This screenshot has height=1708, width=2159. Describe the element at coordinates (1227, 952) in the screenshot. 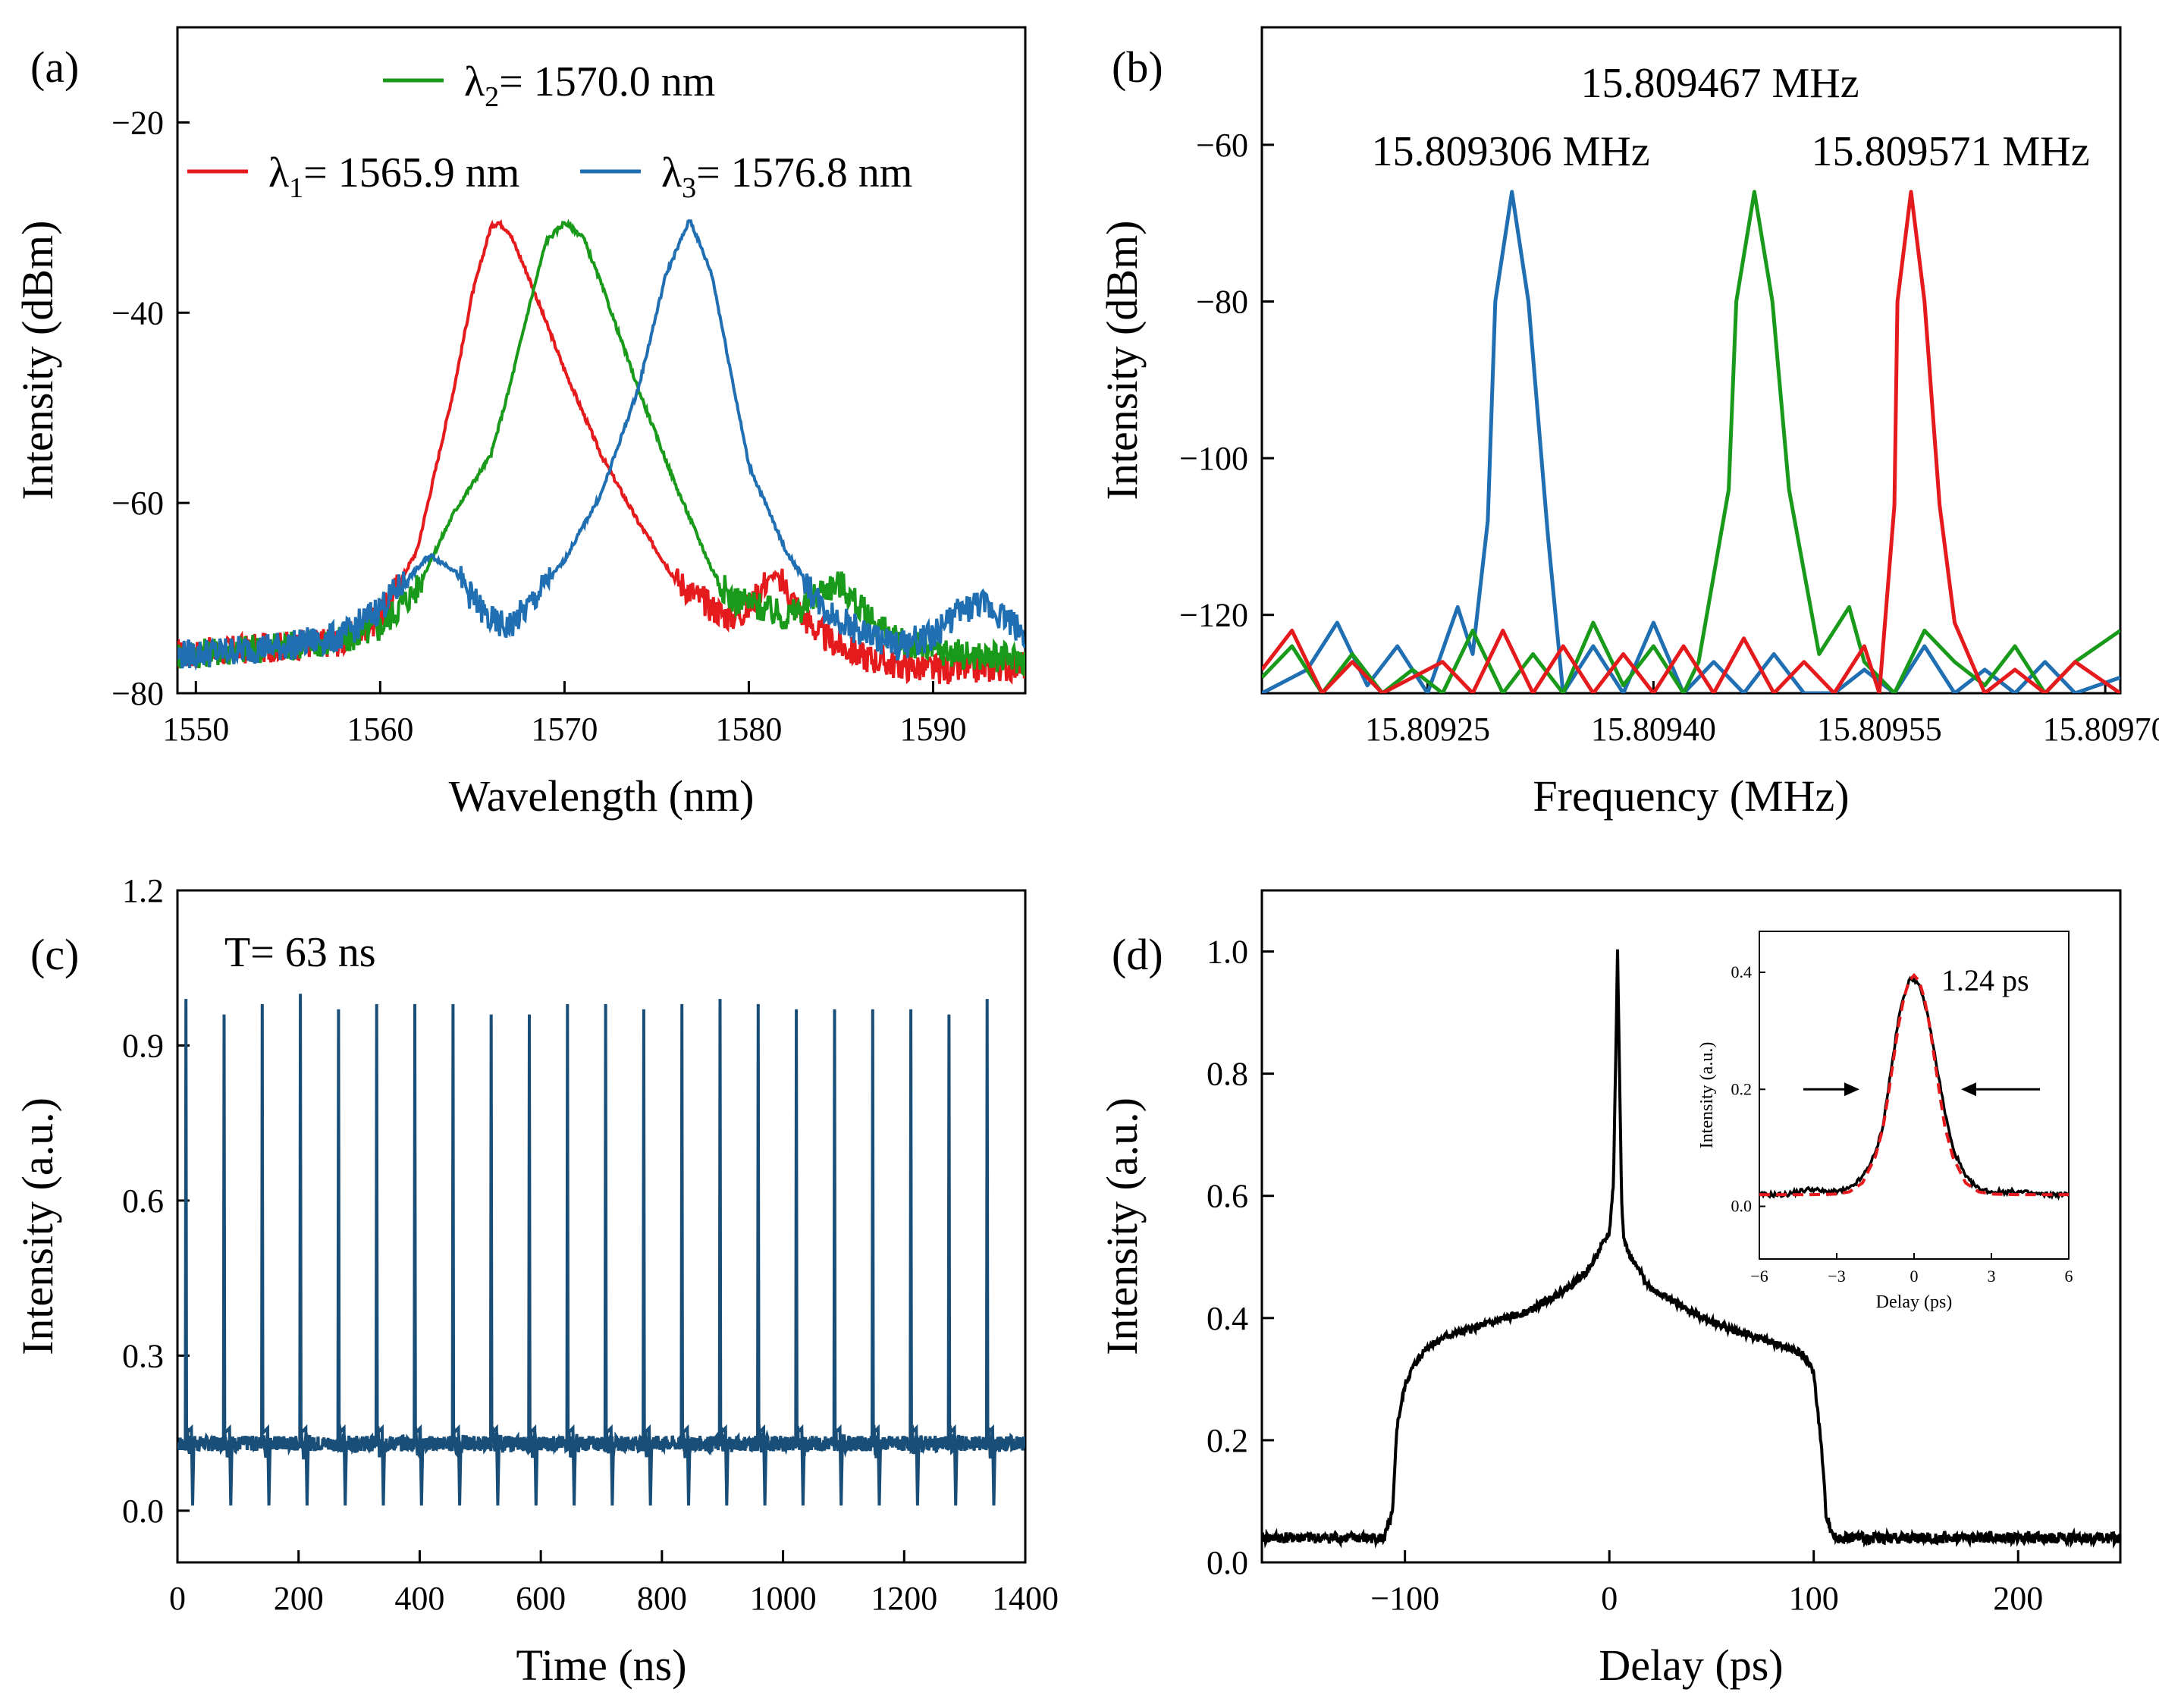

I see `y-tick-label: 1.0` at that location.